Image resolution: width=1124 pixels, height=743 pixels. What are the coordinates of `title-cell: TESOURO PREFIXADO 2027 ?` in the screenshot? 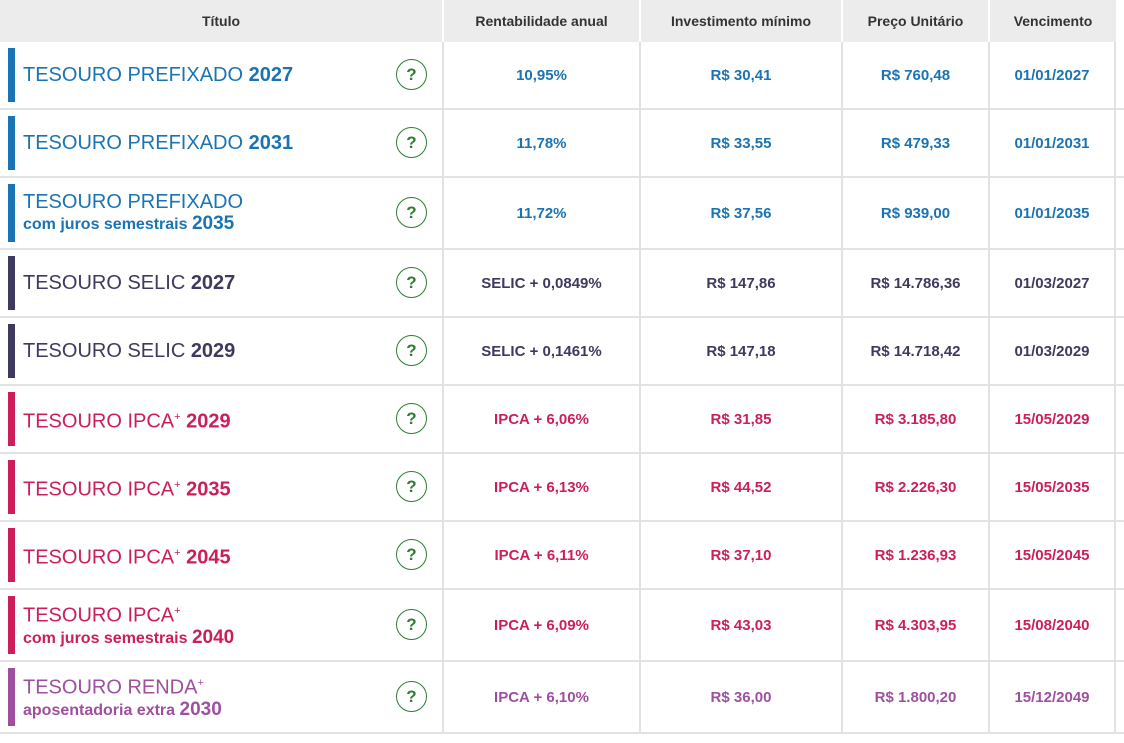 It's located at (222, 75).